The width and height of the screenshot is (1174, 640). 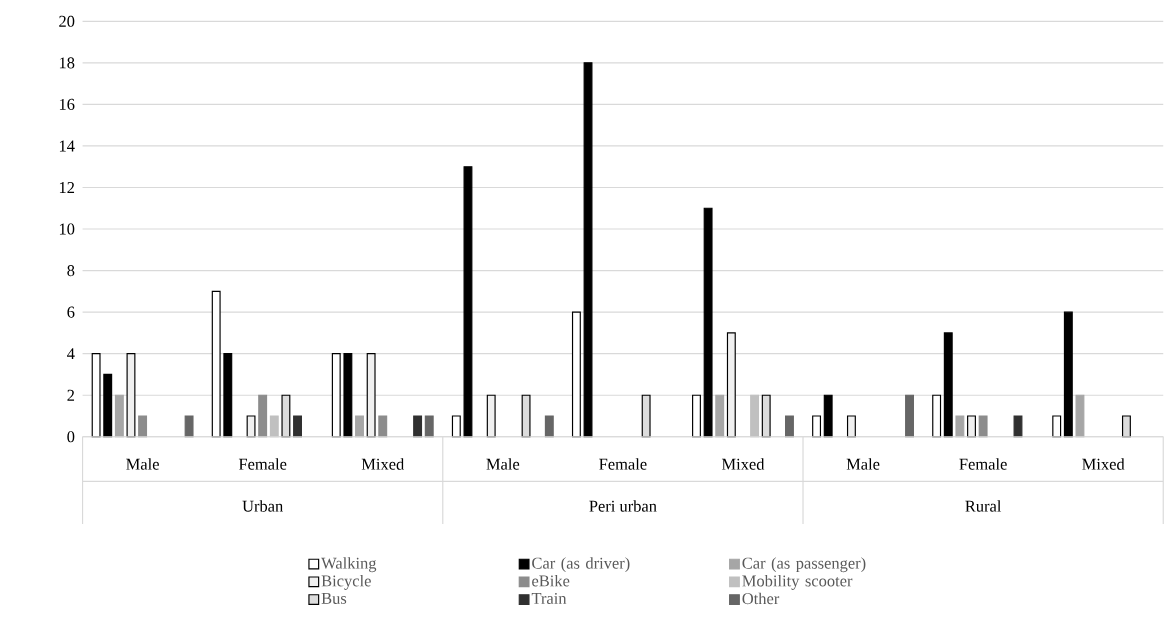 I want to click on y-tick-label: 10, so click(x=67, y=229).